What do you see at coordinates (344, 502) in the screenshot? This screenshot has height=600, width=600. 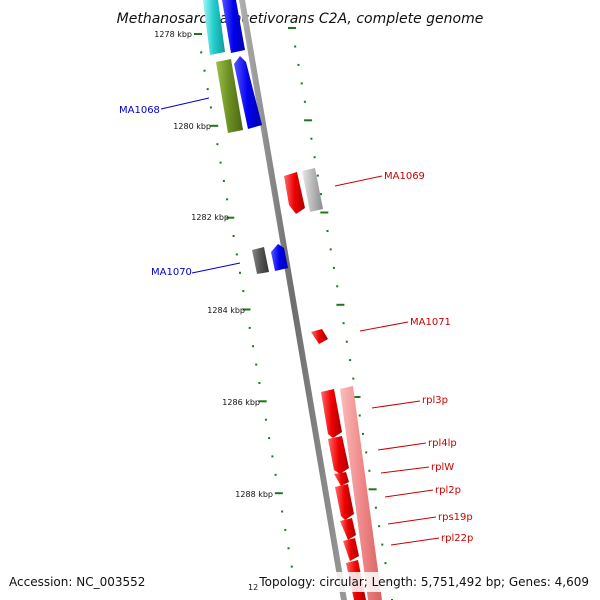 I see `gene-rpl2p` at bounding box center [344, 502].